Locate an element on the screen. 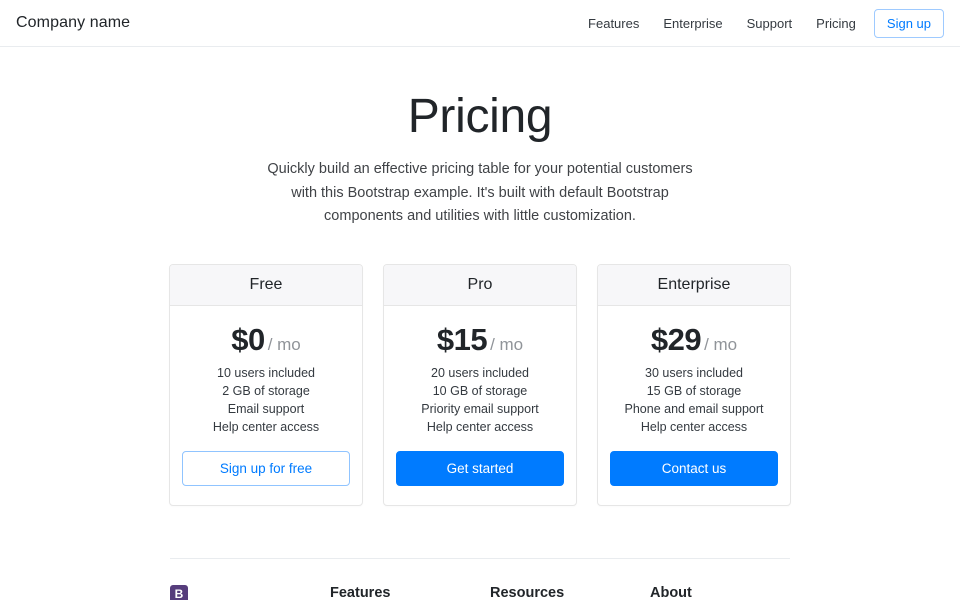 The image size is (960, 600). pricing-card-header: Free is located at coordinates (266, 285).